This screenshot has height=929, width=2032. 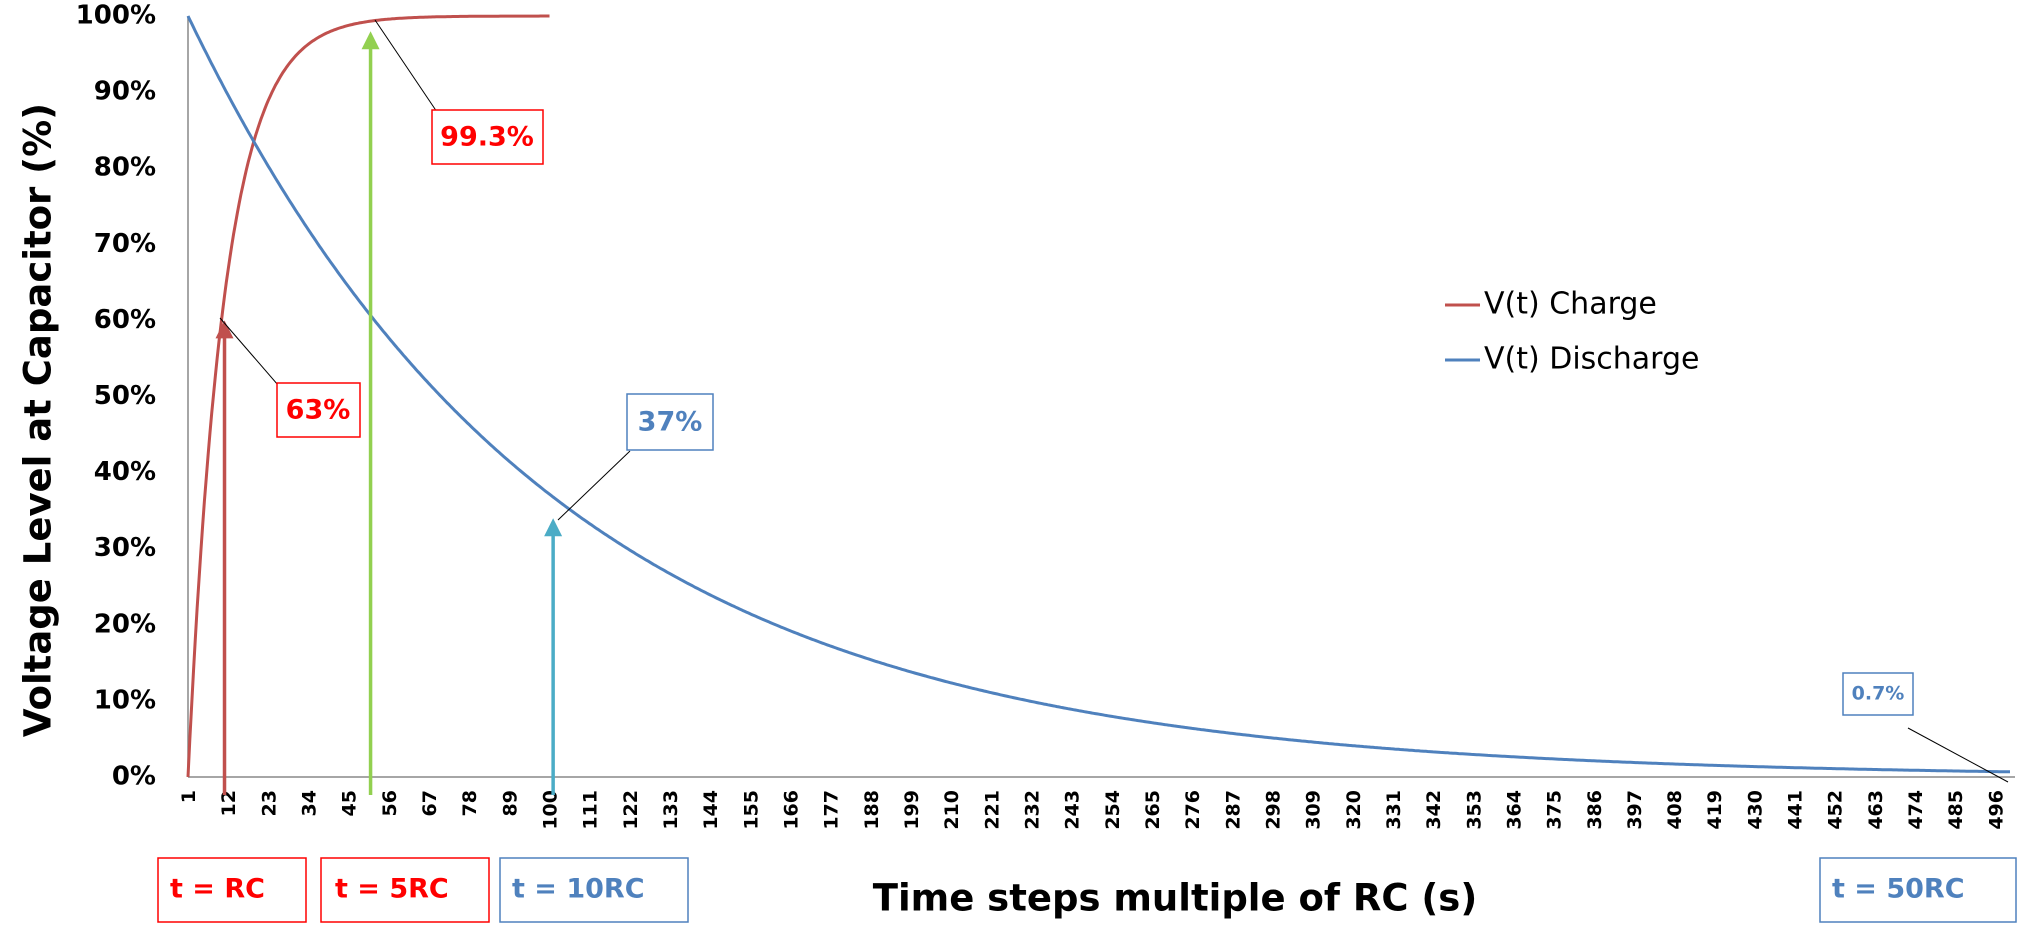 I want to click on time-box-5rc-frame, so click(x=405, y=890).